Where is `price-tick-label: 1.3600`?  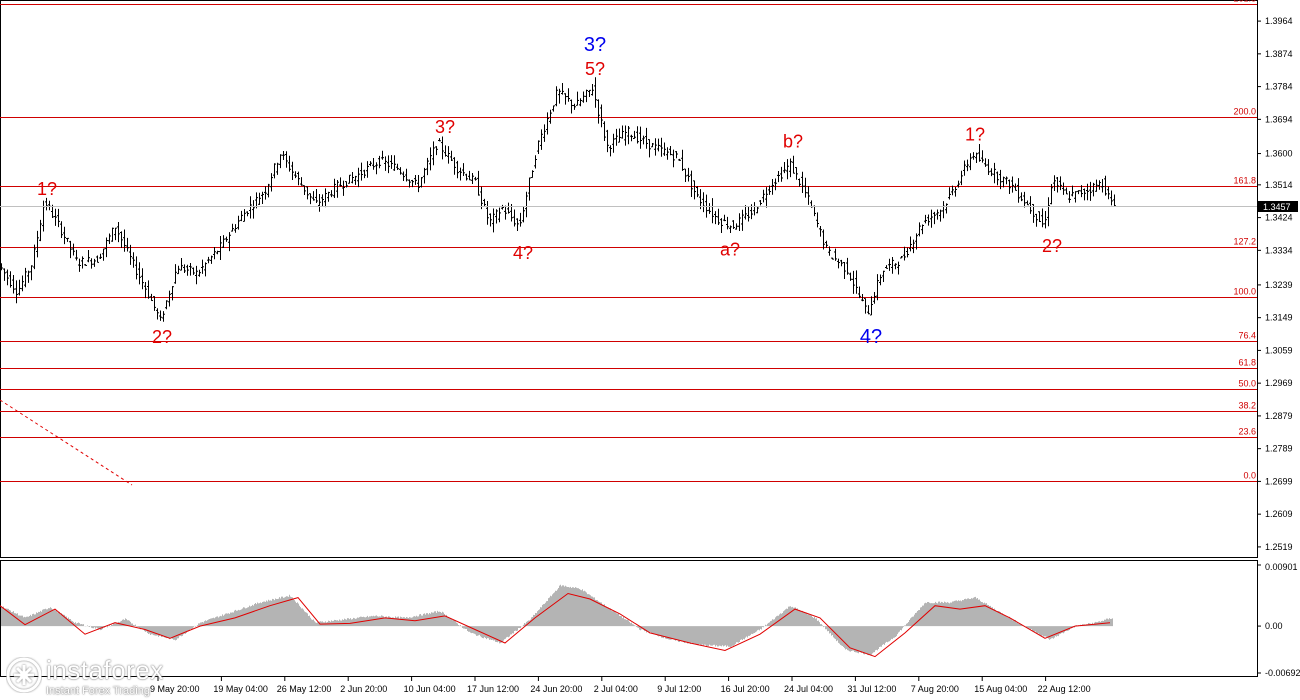
price-tick-label: 1.3600 is located at coordinates (1279, 154).